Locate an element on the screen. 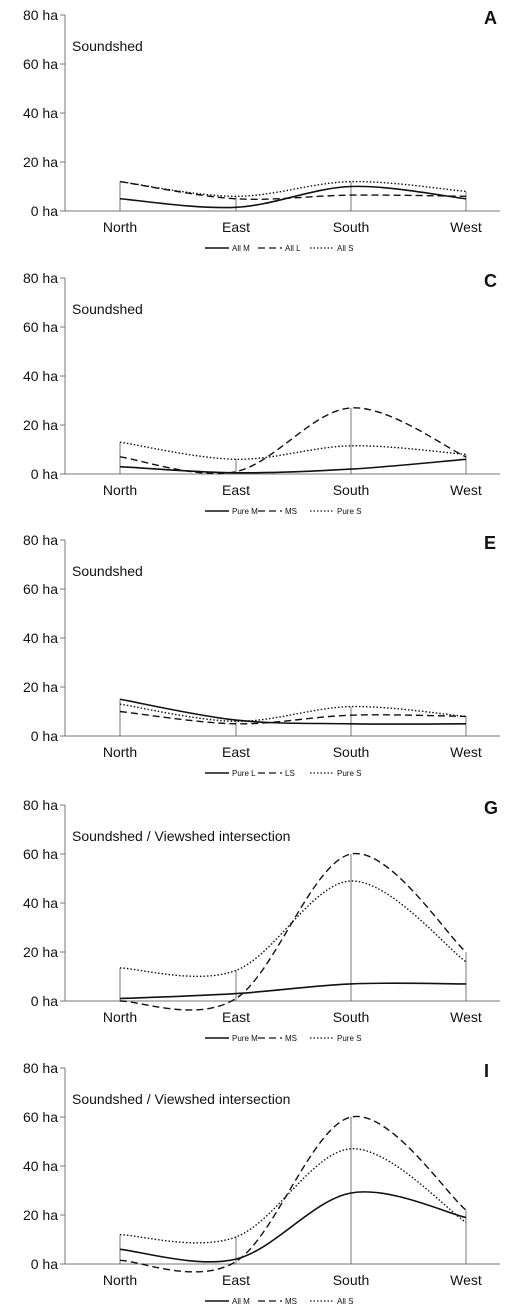 The height and width of the screenshot is (1312, 522). panel-label: C is located at coordinates (490, 281).